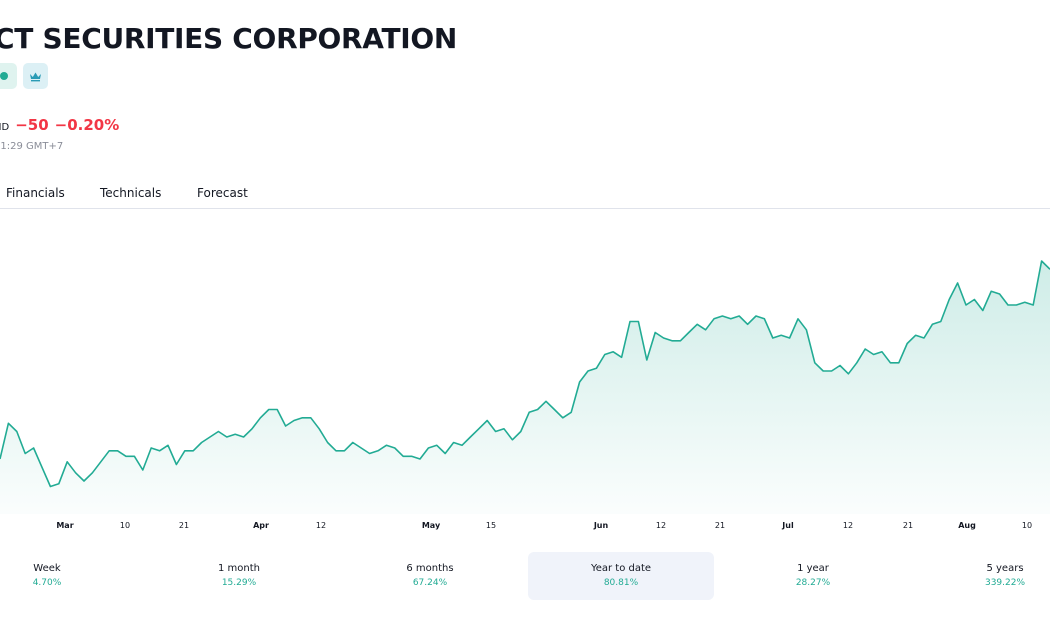 The width and height of the screenshot is (1050, 630). What do you see at coordinates (5, 127) in the screenshot?
I see `currency-label: ND` at bounding box center [5, 127].